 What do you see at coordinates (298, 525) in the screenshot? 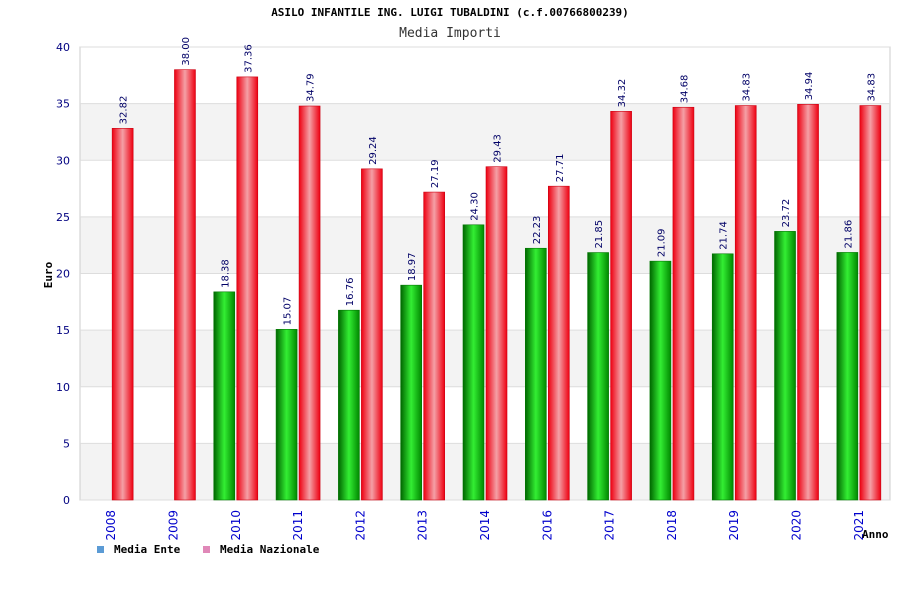
I see `x-tick-label-2011: 2011` at bounding box center [298, 525].